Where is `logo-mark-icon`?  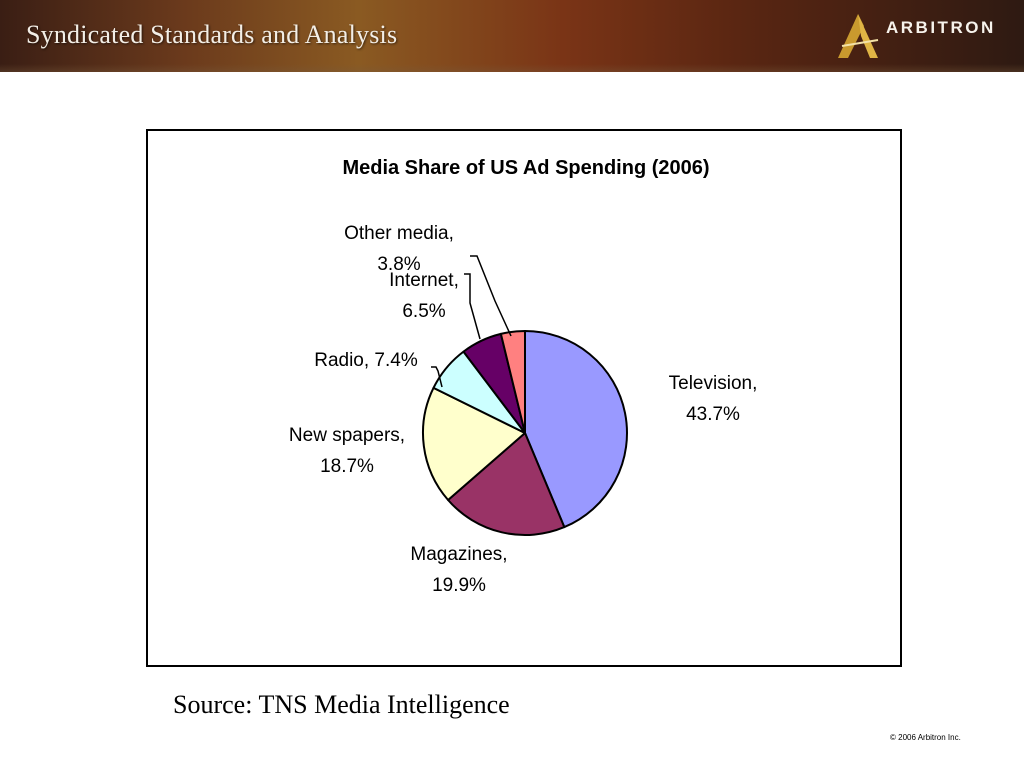 logo-mark-icon is located at coordinates (858, 36).